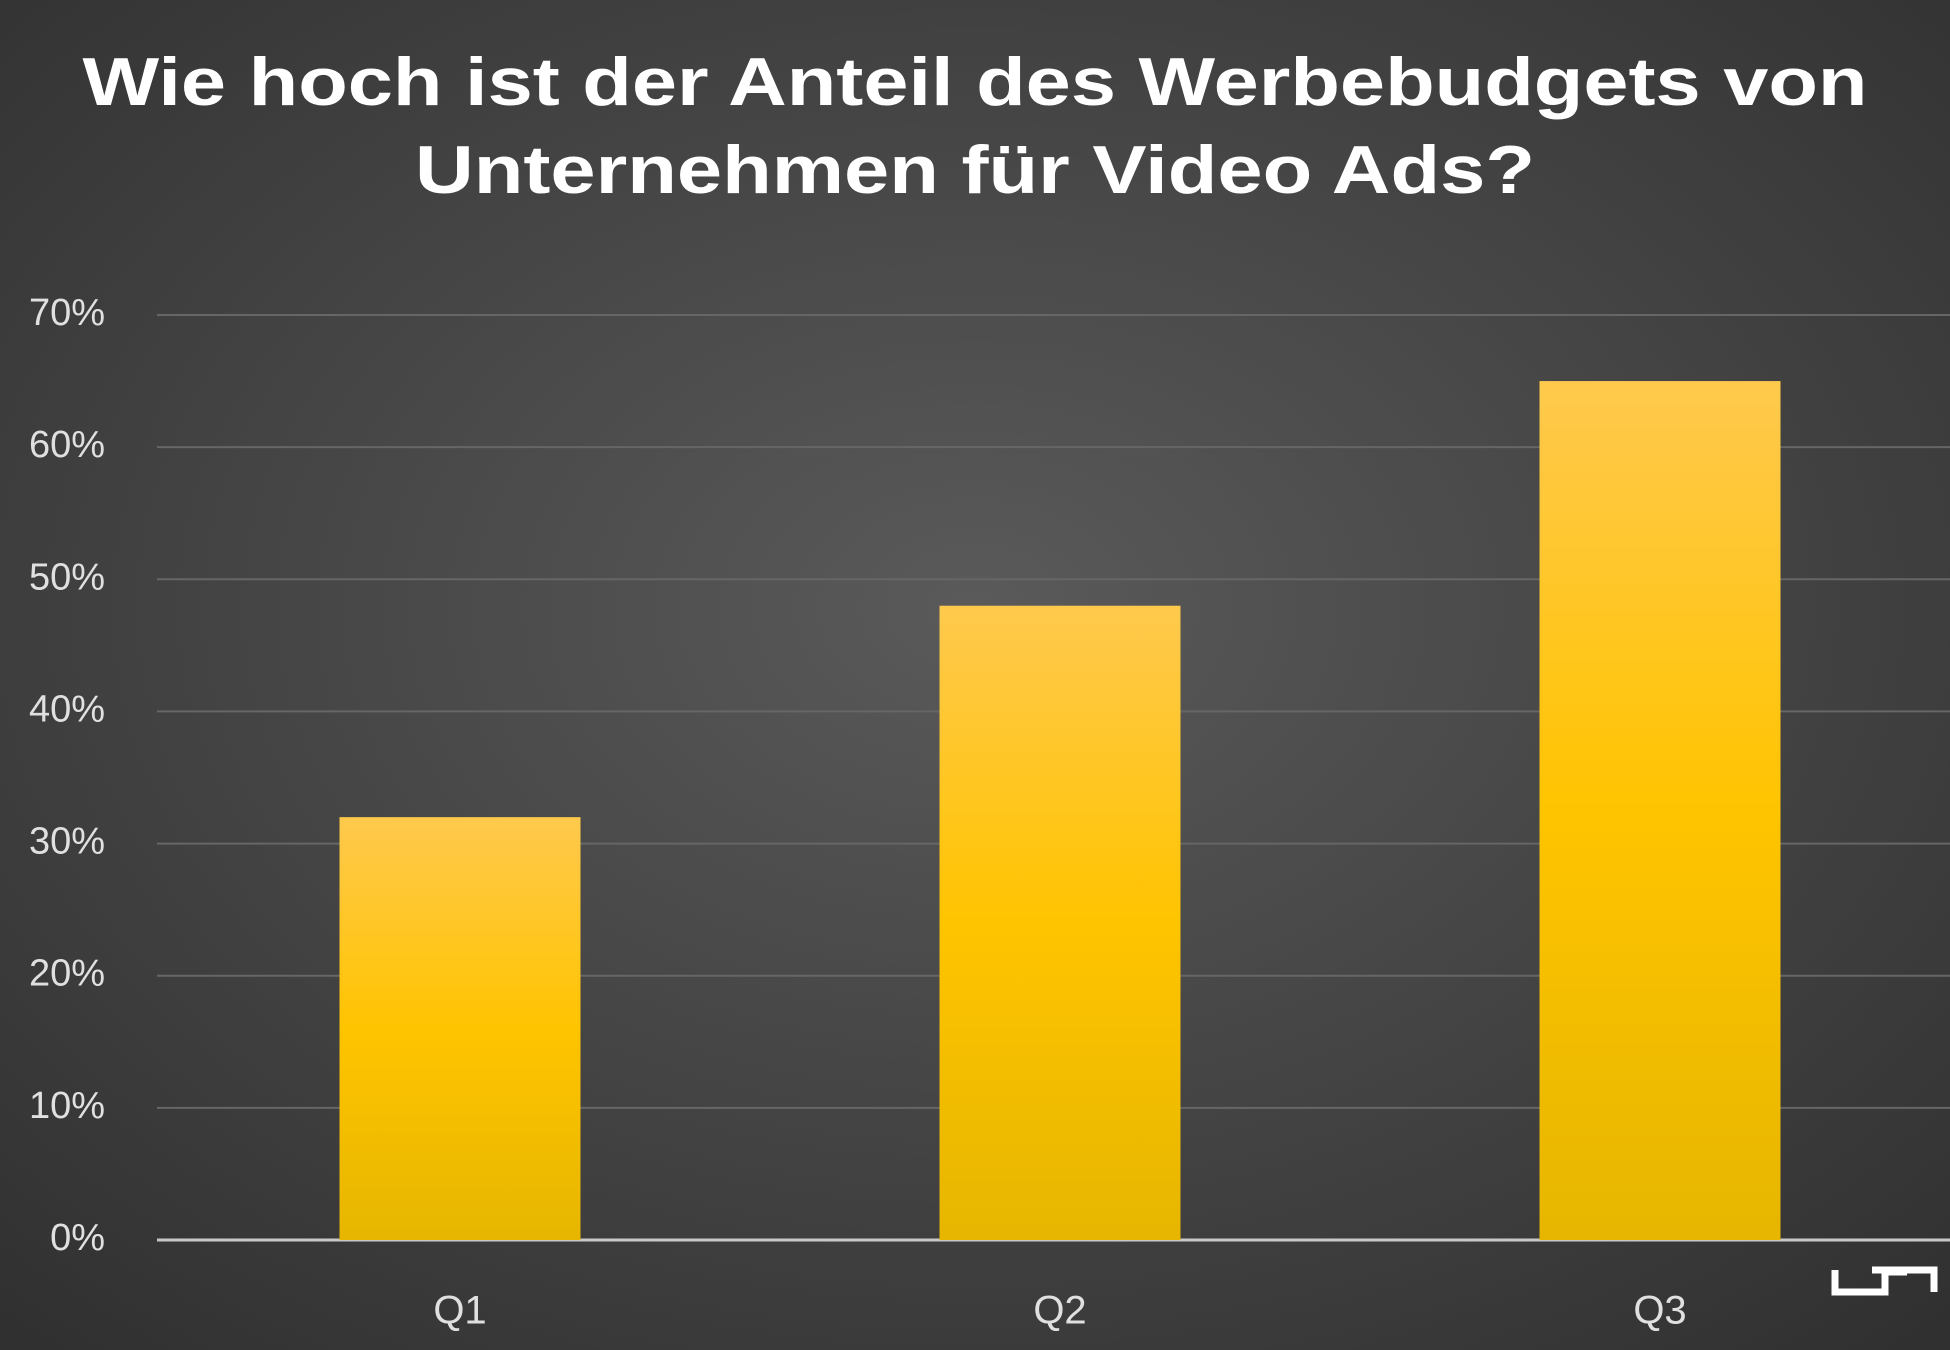  What do you see at coordinates (1884, 1281) in the screenshot?
I see `logo` at bounding box center [1884, 1281].